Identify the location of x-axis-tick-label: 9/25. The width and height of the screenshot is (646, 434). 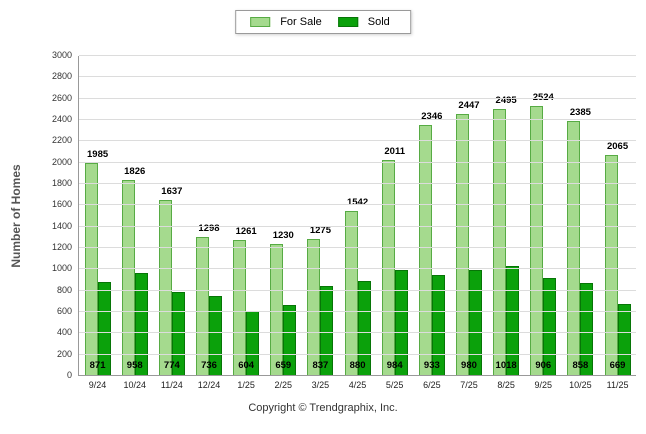
(543, 385).